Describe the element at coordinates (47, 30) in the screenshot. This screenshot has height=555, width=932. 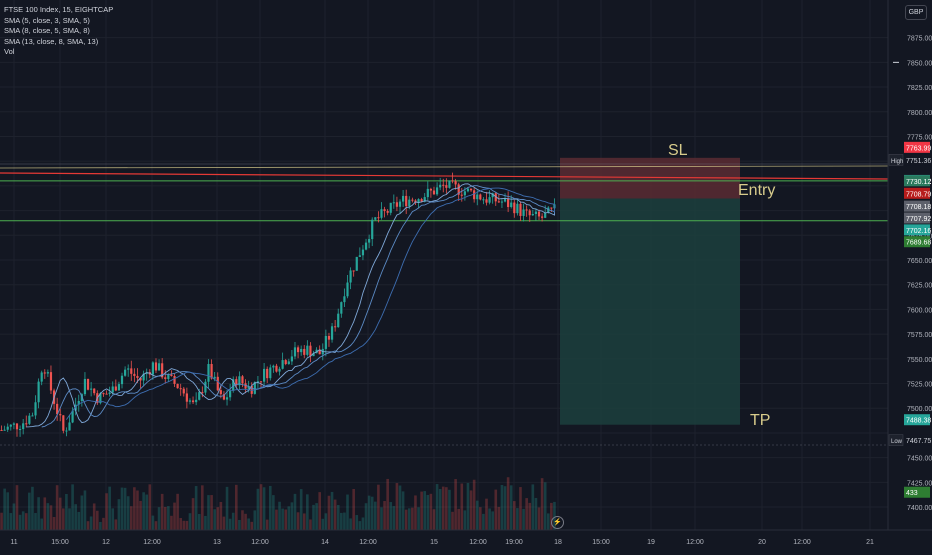
I see `legend-sma-8: SMA (8, close, 5, SMA, 8)` at that location.